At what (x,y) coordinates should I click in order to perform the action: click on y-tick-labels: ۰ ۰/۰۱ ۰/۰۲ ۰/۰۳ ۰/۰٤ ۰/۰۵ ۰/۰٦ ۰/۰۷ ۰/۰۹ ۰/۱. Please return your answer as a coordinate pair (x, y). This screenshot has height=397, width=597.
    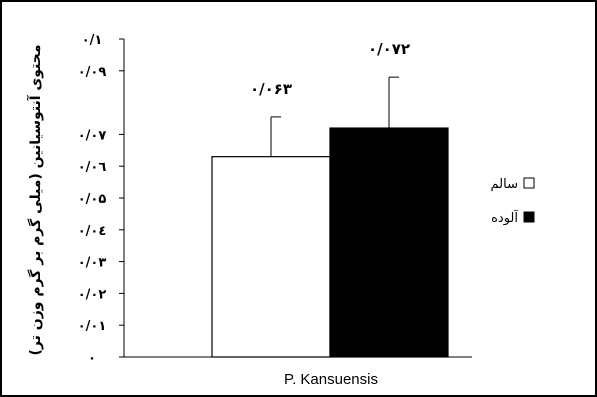
    Looking at the image, I should click on (92, 199).